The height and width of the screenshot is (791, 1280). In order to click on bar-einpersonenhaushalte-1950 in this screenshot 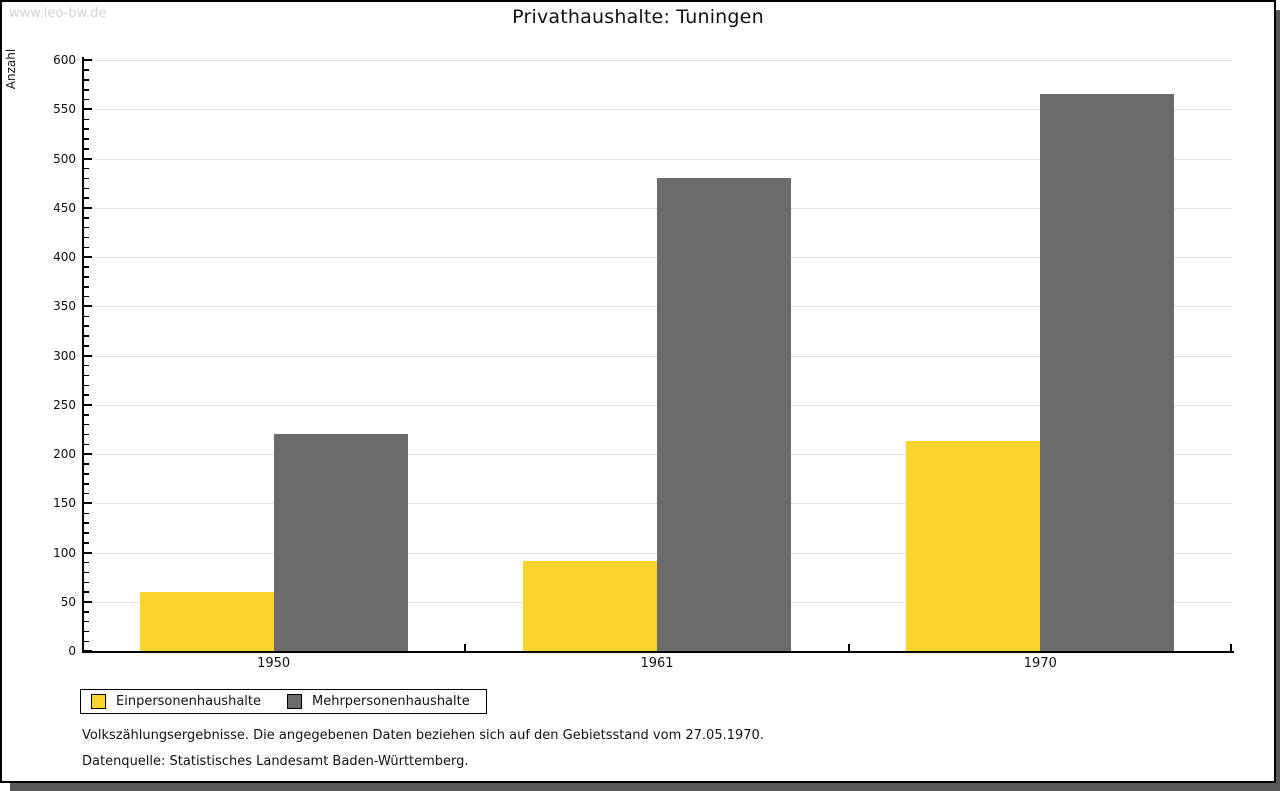, I will do `click(206, 621)`.